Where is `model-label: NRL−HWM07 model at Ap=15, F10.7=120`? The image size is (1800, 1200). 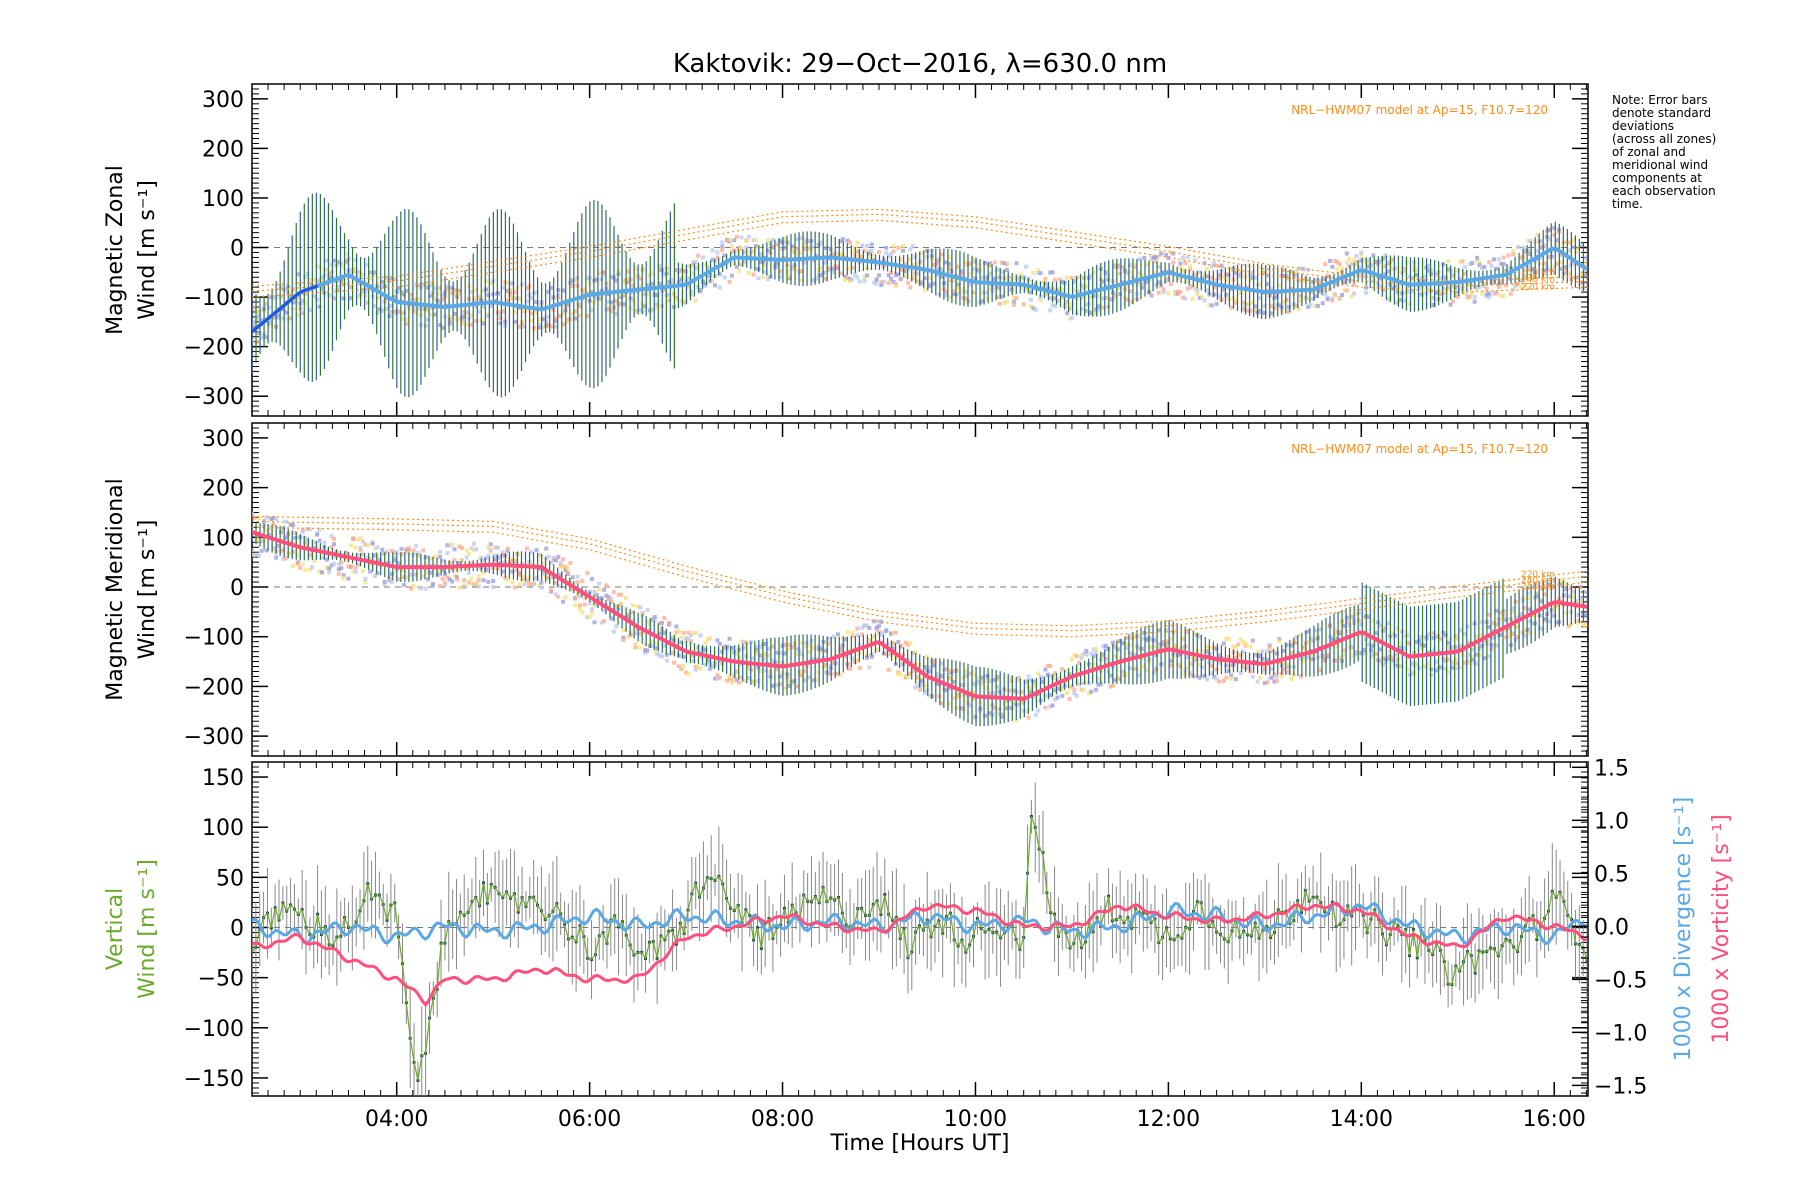 model-label: NRL−HWM07 model at Ap=15, F10.7=120 is located at coordinates (1419, 110).